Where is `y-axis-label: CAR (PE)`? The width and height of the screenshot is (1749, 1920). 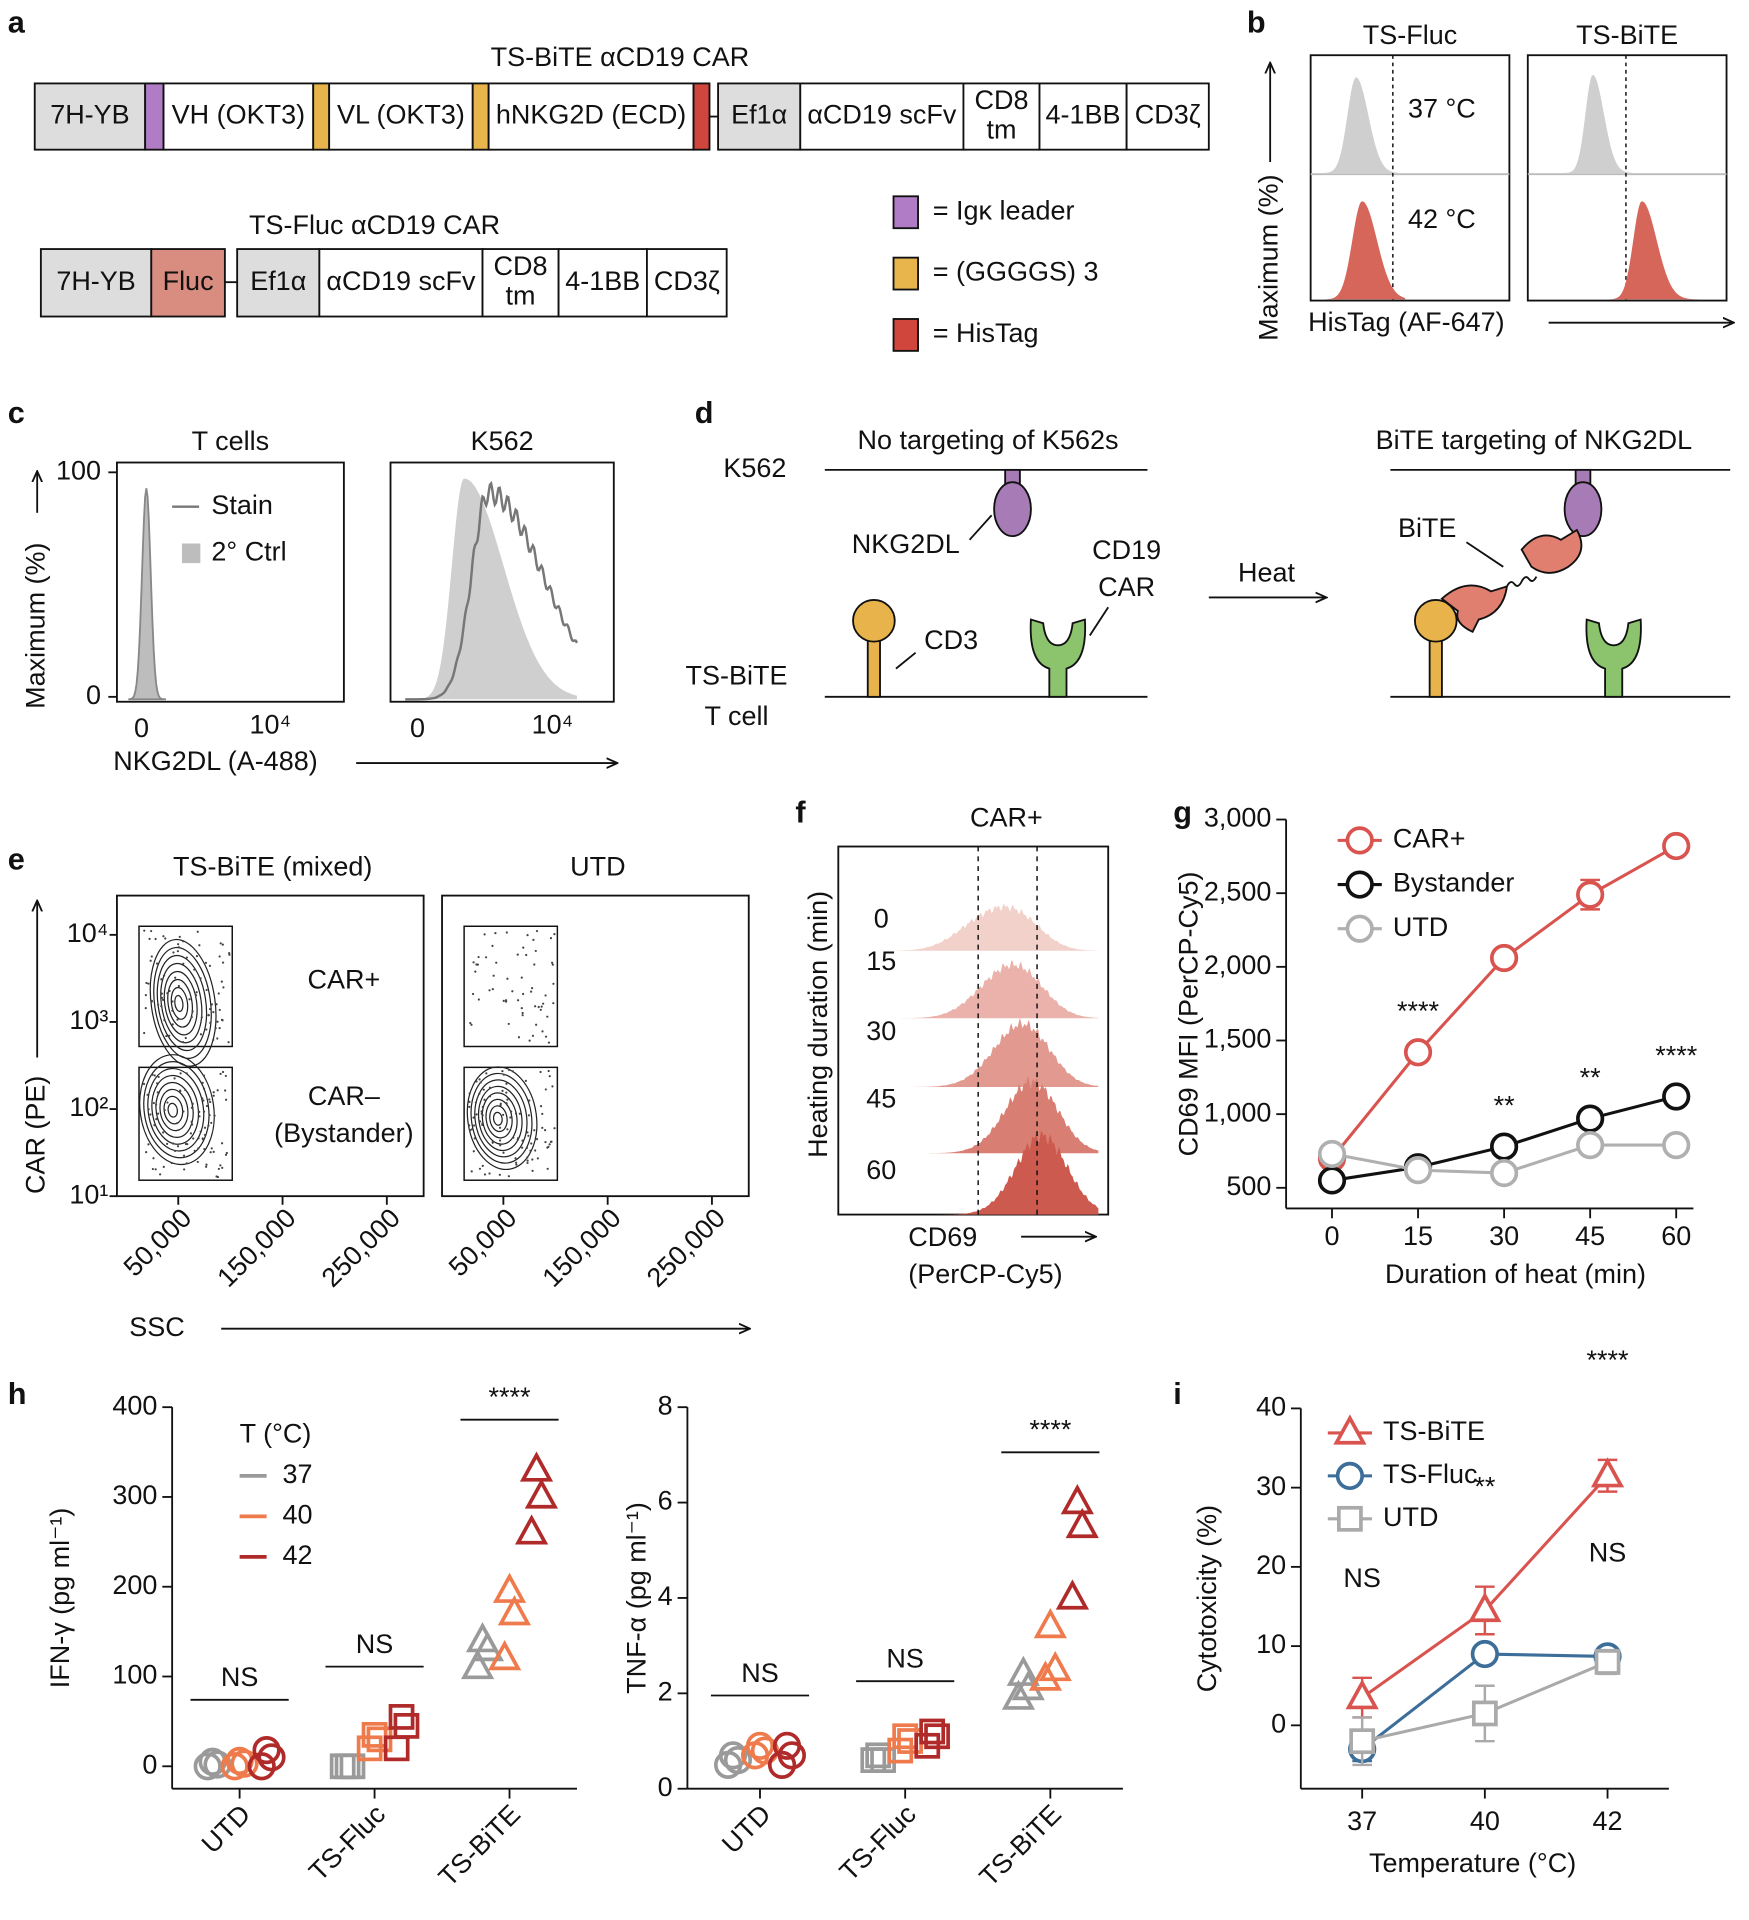 y-axis-label: CAR (PE) is located at coordinates (35, 1135).